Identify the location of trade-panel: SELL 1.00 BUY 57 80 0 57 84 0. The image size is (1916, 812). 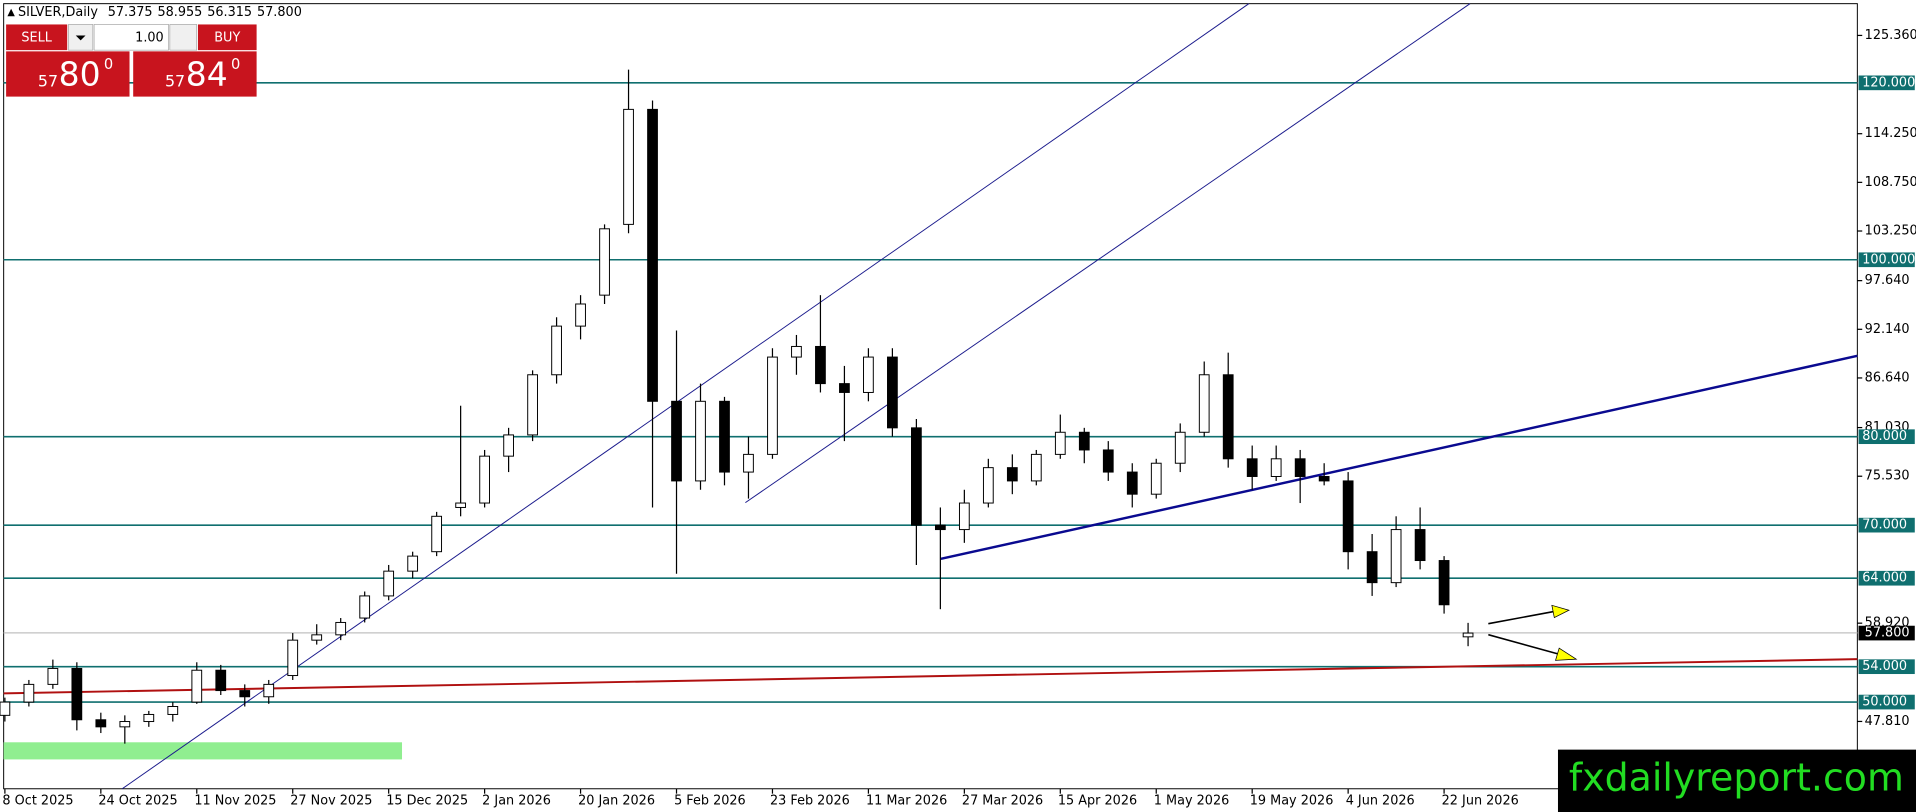
(131, 60).